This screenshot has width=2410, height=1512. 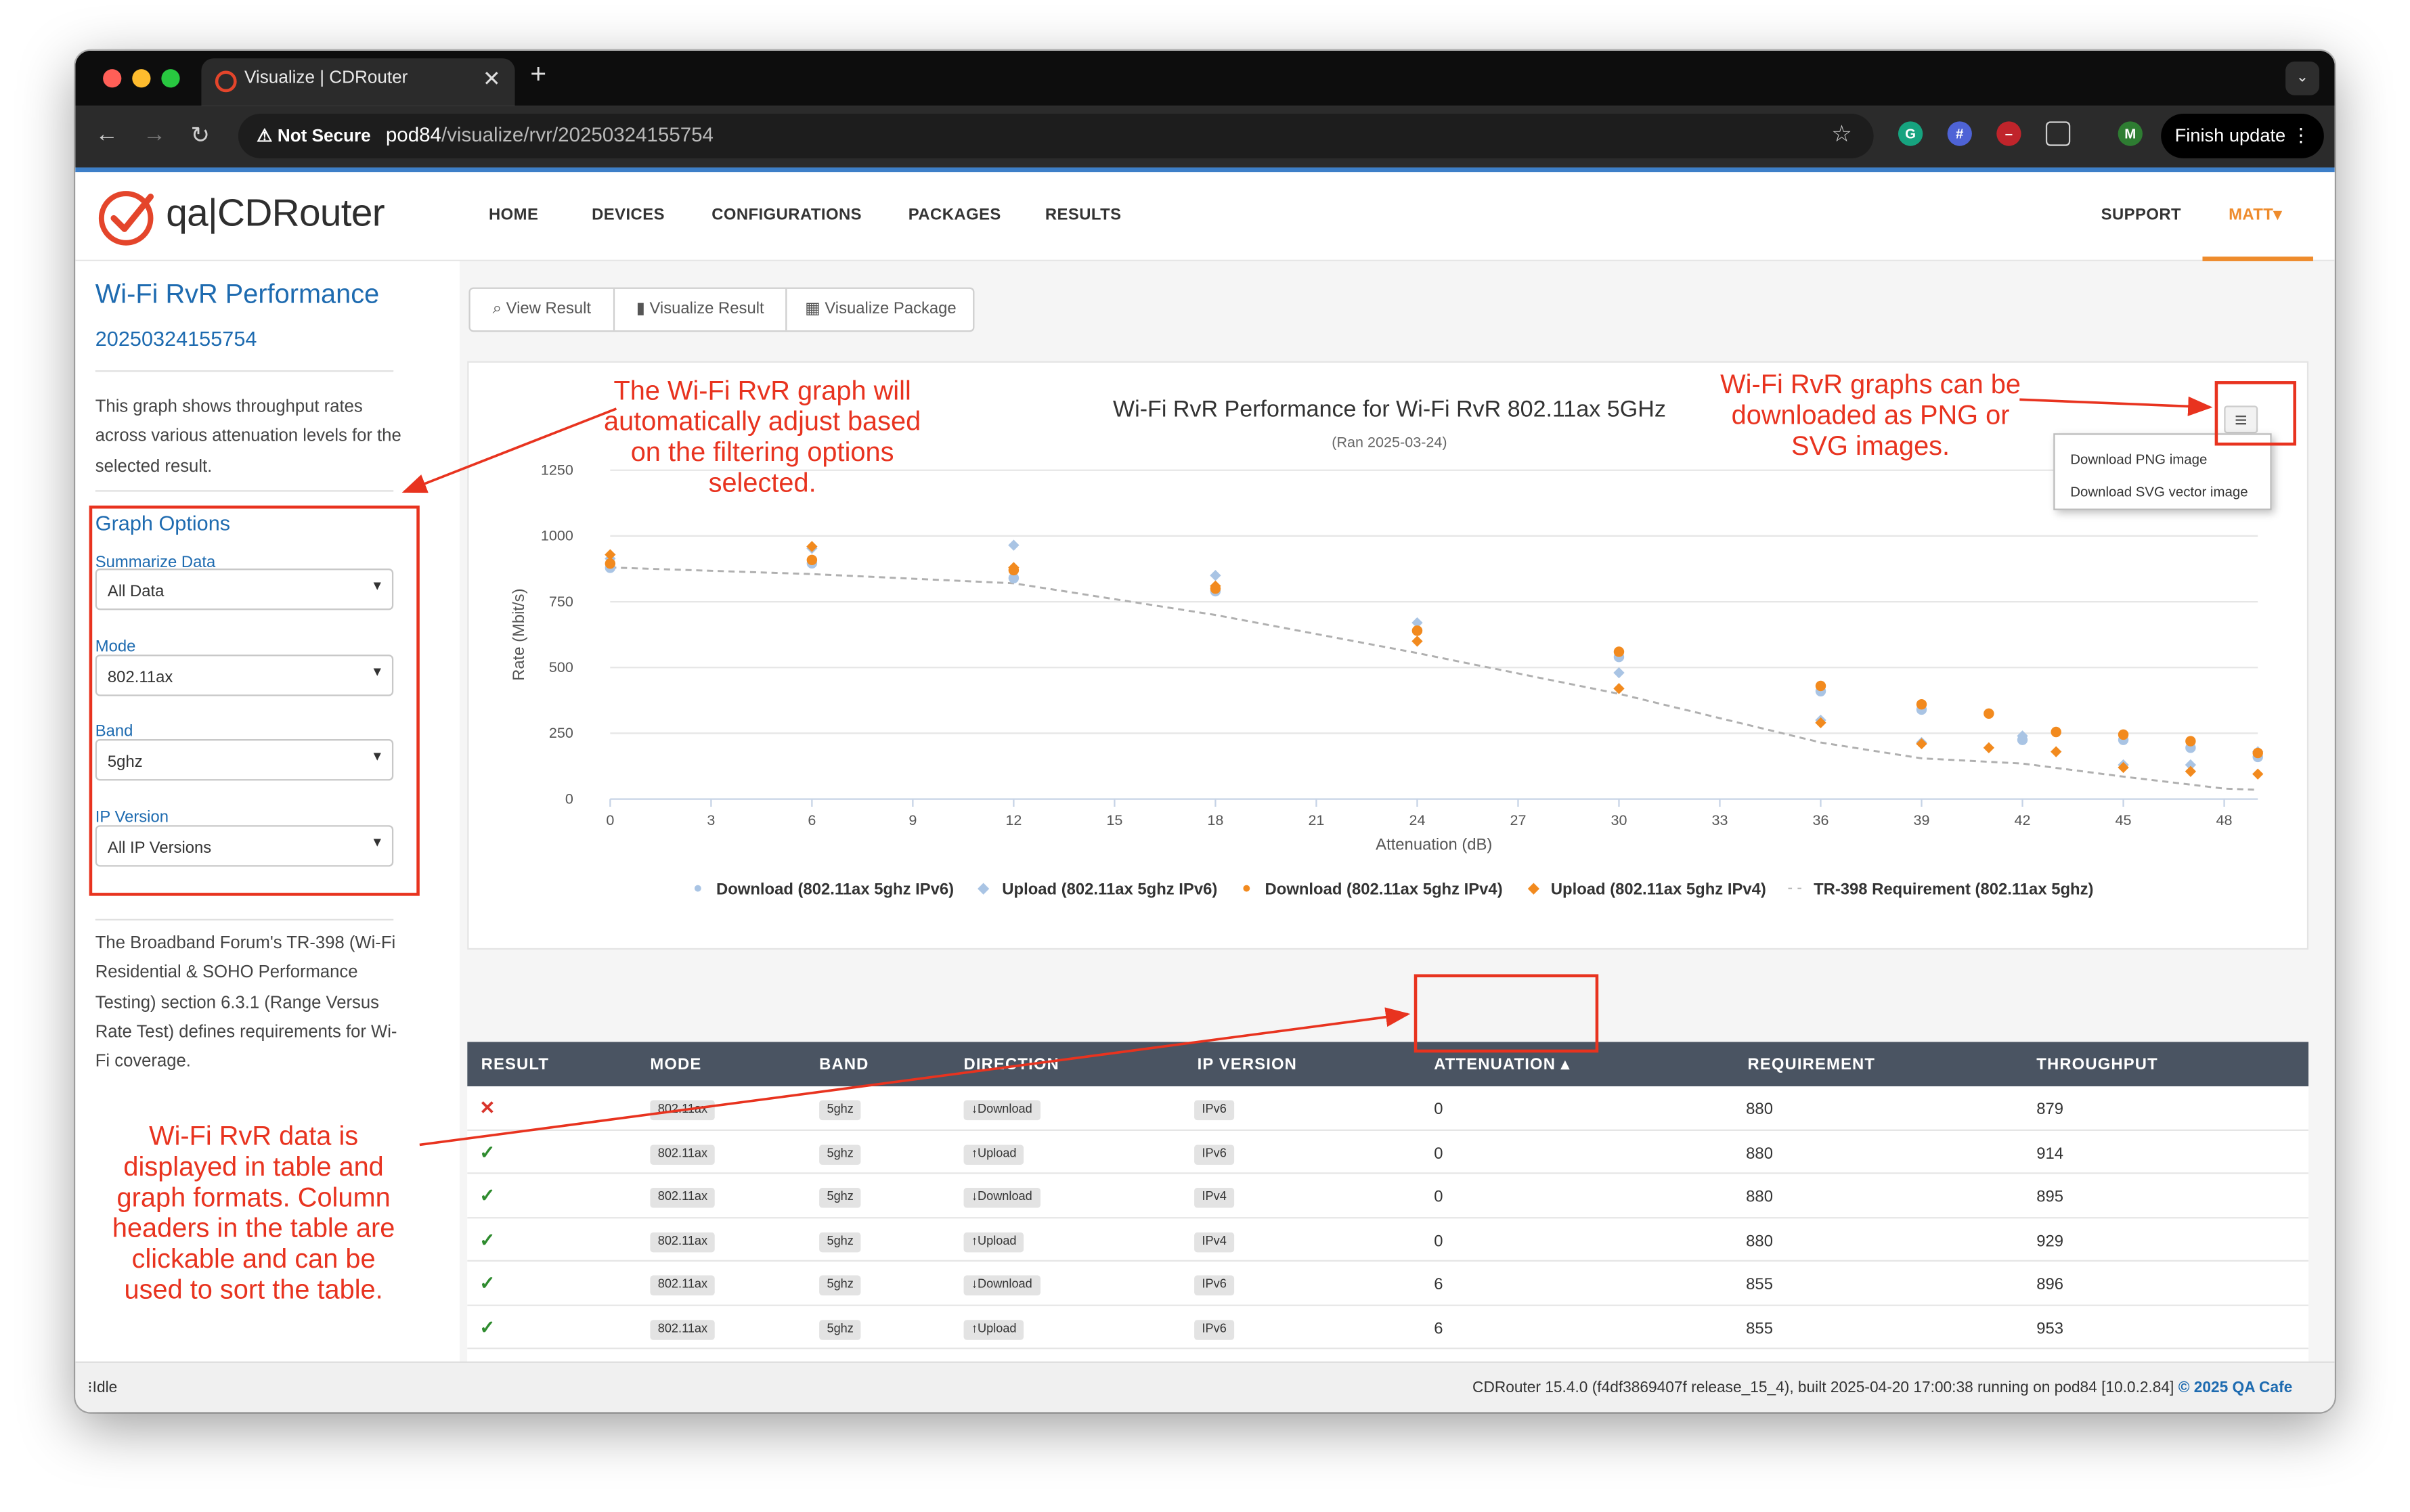 What do you see at coordinates (2236, 1388) in the screenshot?
I see `copyright-link: © 2025 QA Cafe` at bounding box center [2236, 1388].